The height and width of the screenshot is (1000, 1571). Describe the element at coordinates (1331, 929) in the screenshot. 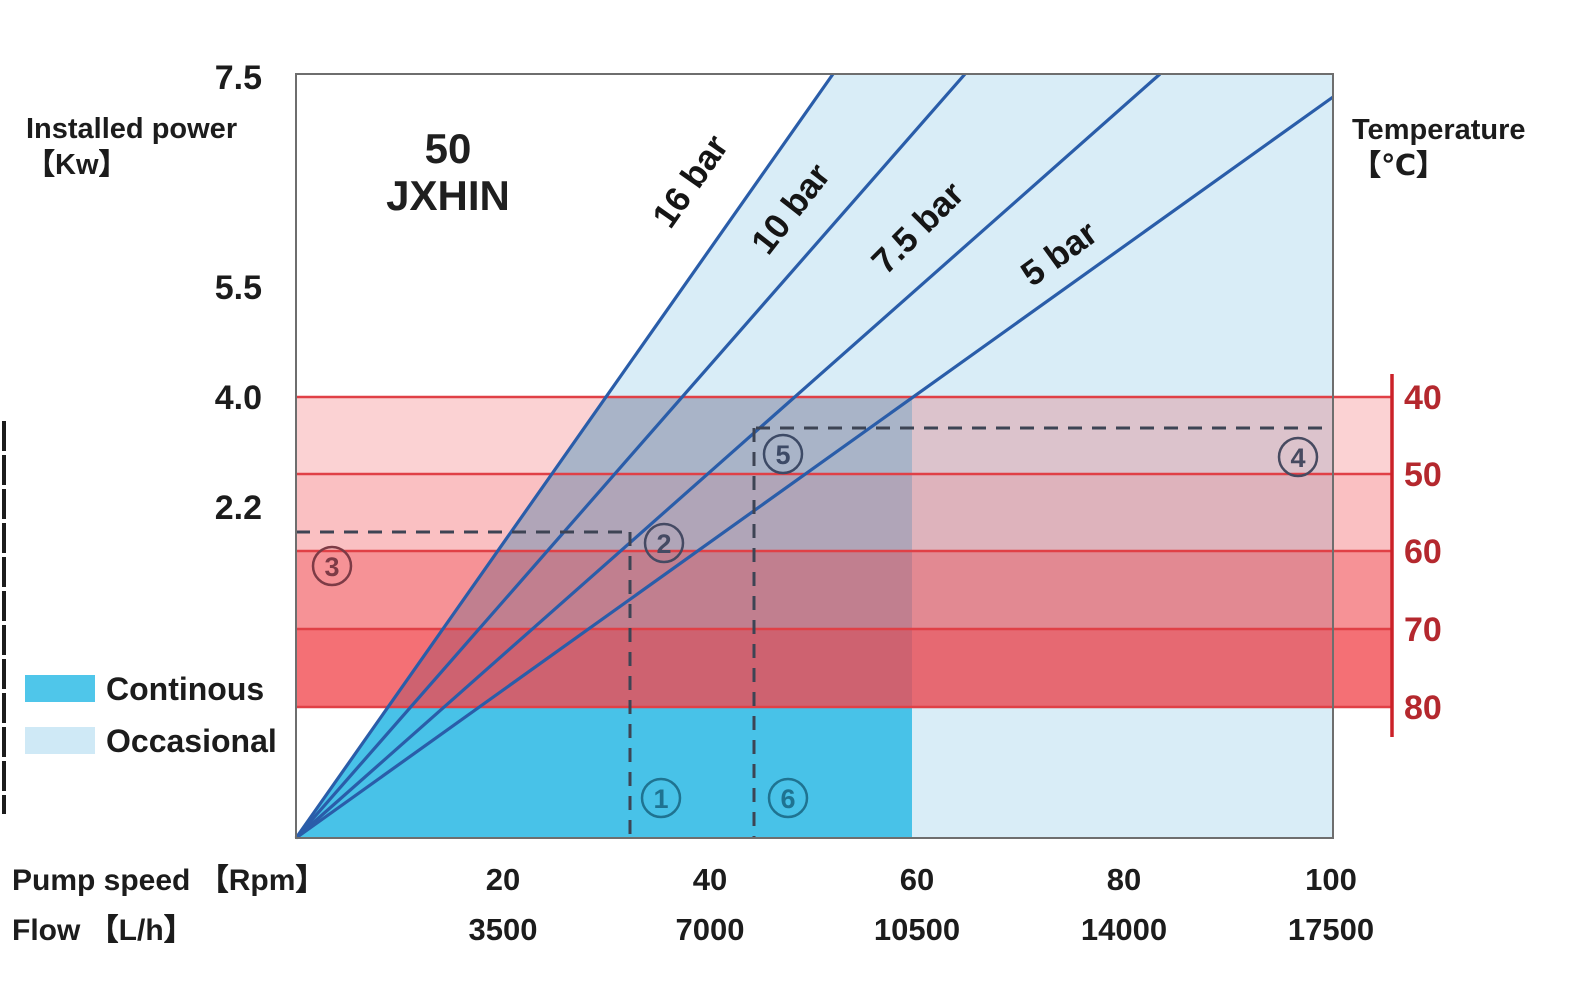

I see `flow-tick-17500: 17500` at that location.